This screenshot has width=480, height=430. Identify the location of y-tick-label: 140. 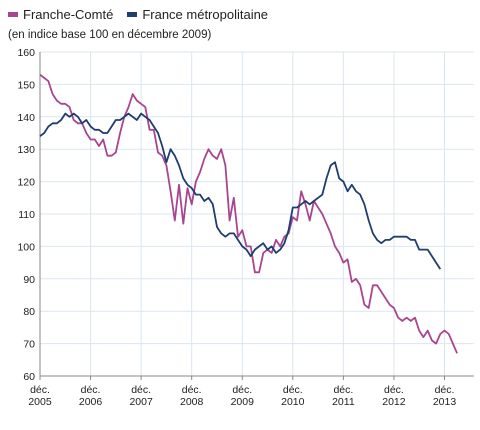
(26, 118).